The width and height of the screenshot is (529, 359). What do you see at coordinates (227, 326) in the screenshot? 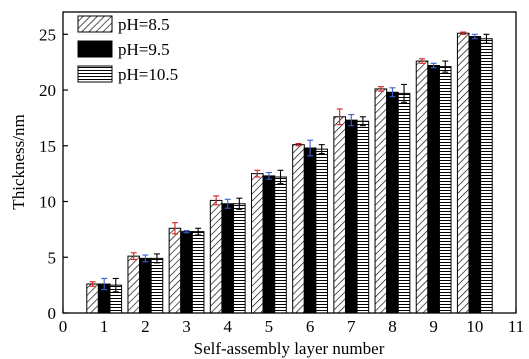
I see `x-tick-label: 4` at bounding box center [227, 326].